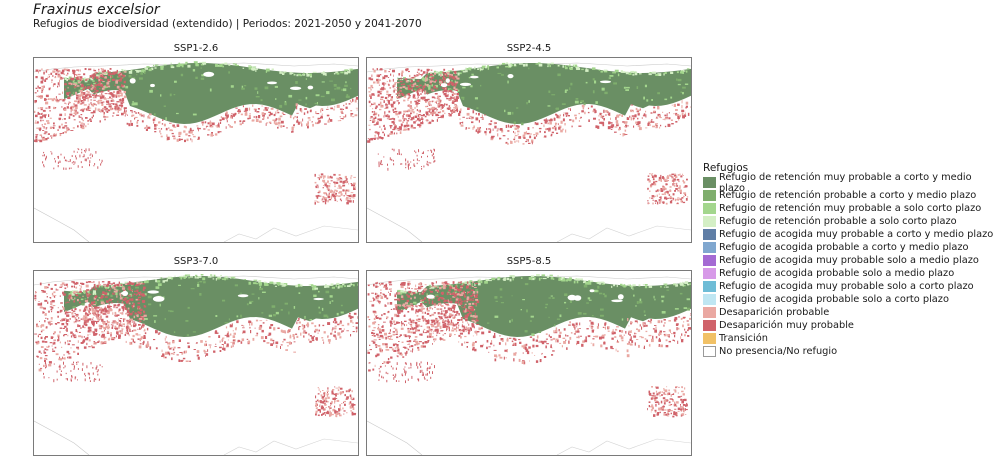 The width and height of the screenshot is (1000, 462). What do you see at coordinates (529, 48) in the screenshot?
I see `panel-title-2: SSP2-4.5` at bounding box center [529, 48].